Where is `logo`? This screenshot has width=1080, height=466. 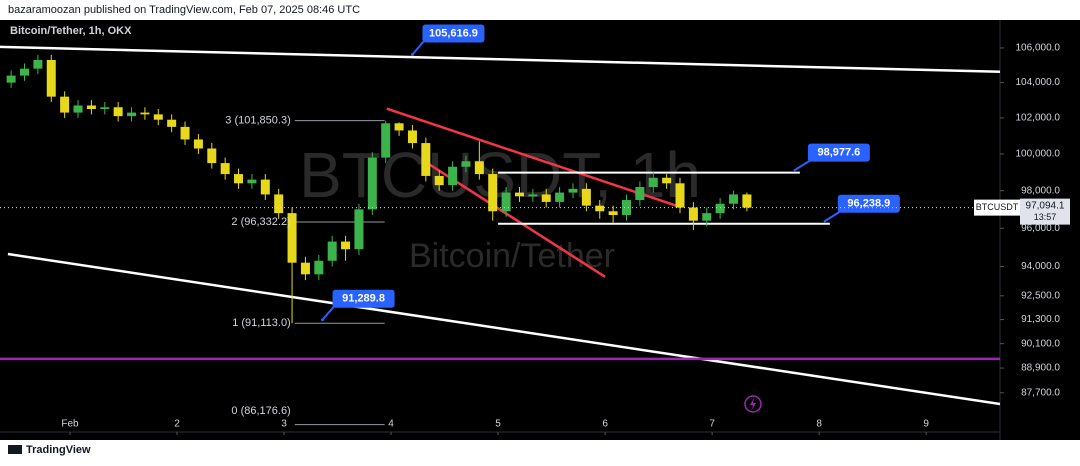
logo is located at coordinates (15, 449).